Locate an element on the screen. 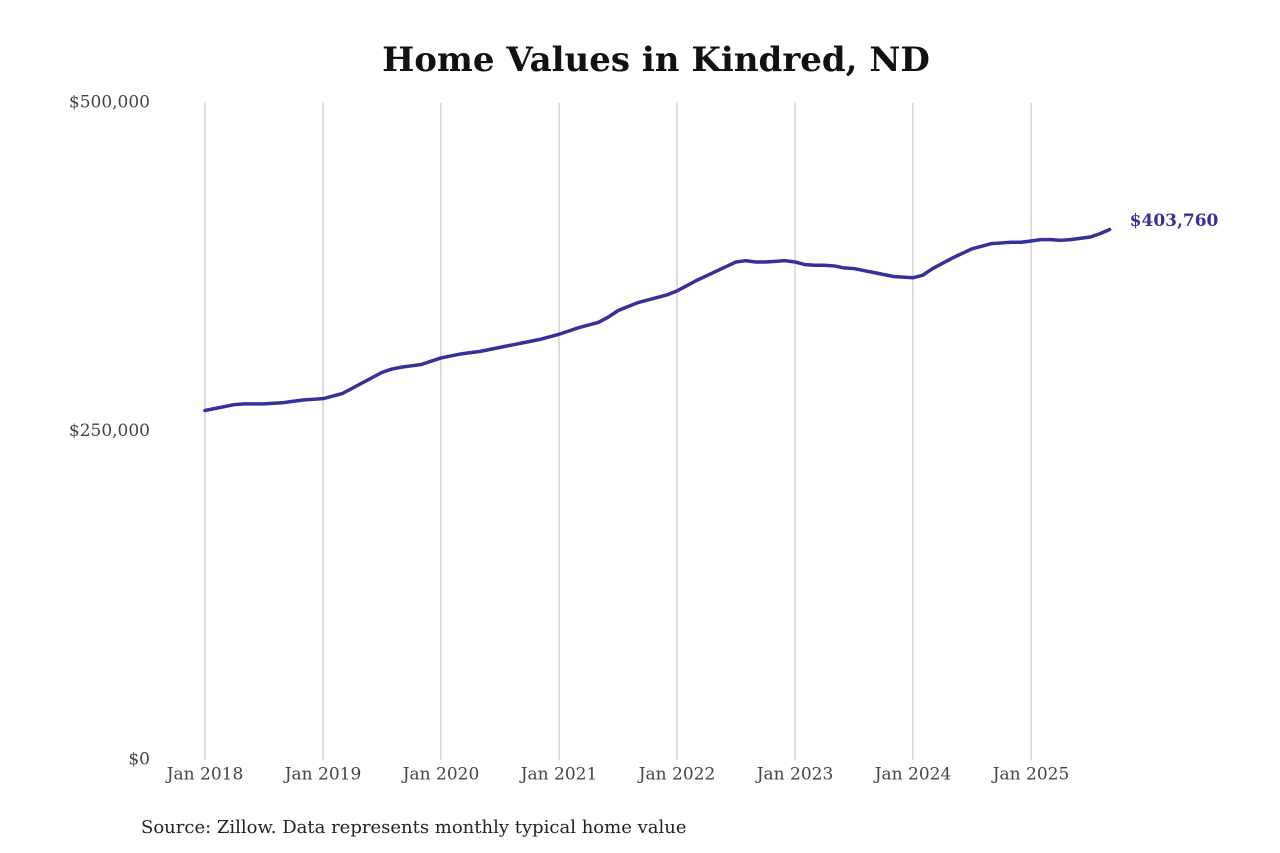  x-tick-label: Jan 2021 is located at coordinates (558, 775).